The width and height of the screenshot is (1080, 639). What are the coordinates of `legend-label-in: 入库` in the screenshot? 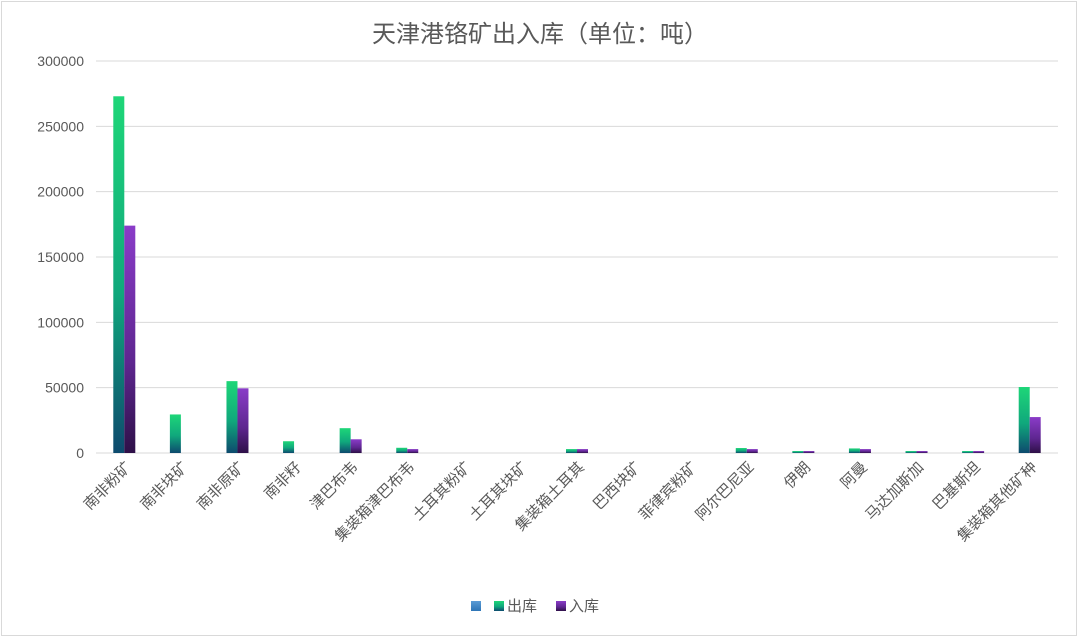 It's located at (584, 606).